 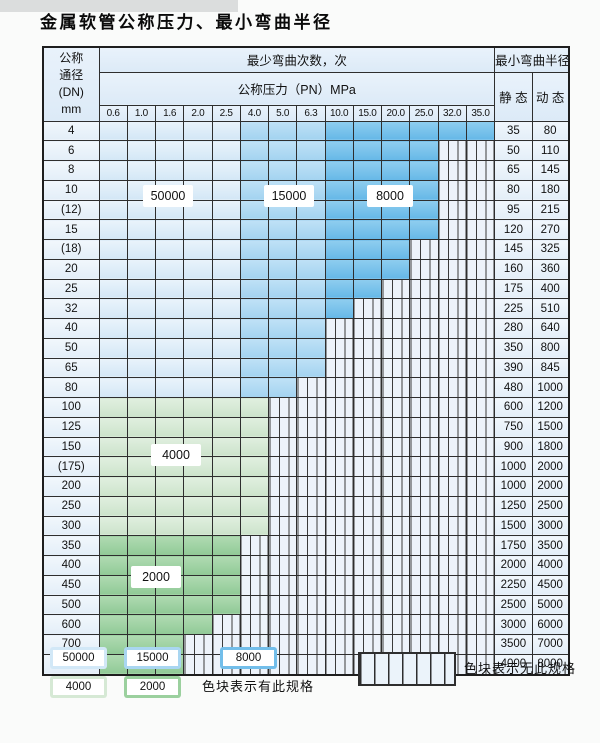 What do you see at coordinates (71, 190) in the screenshot?
I see `dn-cell: 10` at bounding box center [71, 190].